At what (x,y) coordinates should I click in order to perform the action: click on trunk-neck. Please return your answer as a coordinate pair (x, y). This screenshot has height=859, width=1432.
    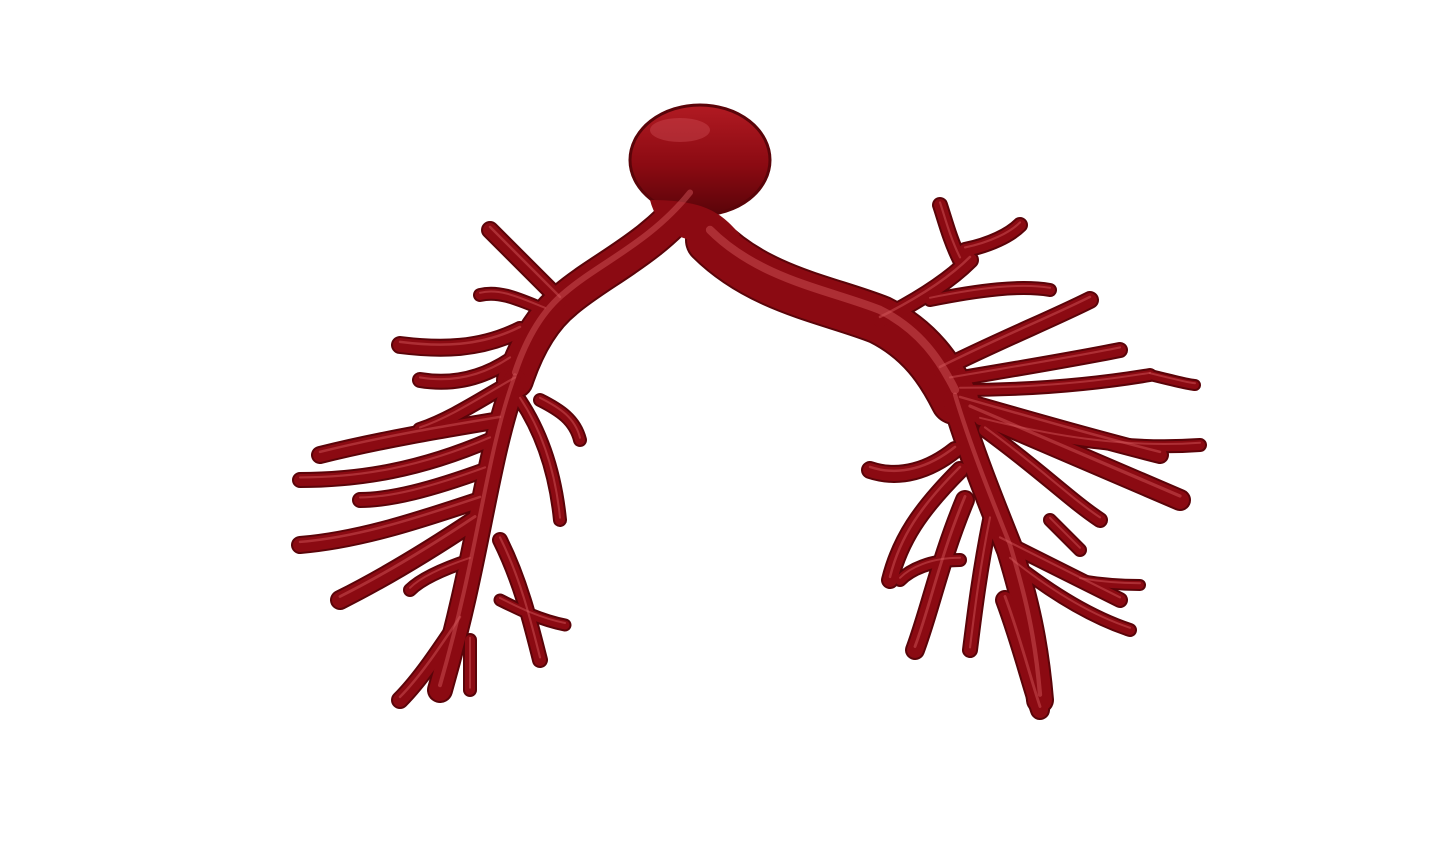
    Looking at the image, I should click on (695, 221).